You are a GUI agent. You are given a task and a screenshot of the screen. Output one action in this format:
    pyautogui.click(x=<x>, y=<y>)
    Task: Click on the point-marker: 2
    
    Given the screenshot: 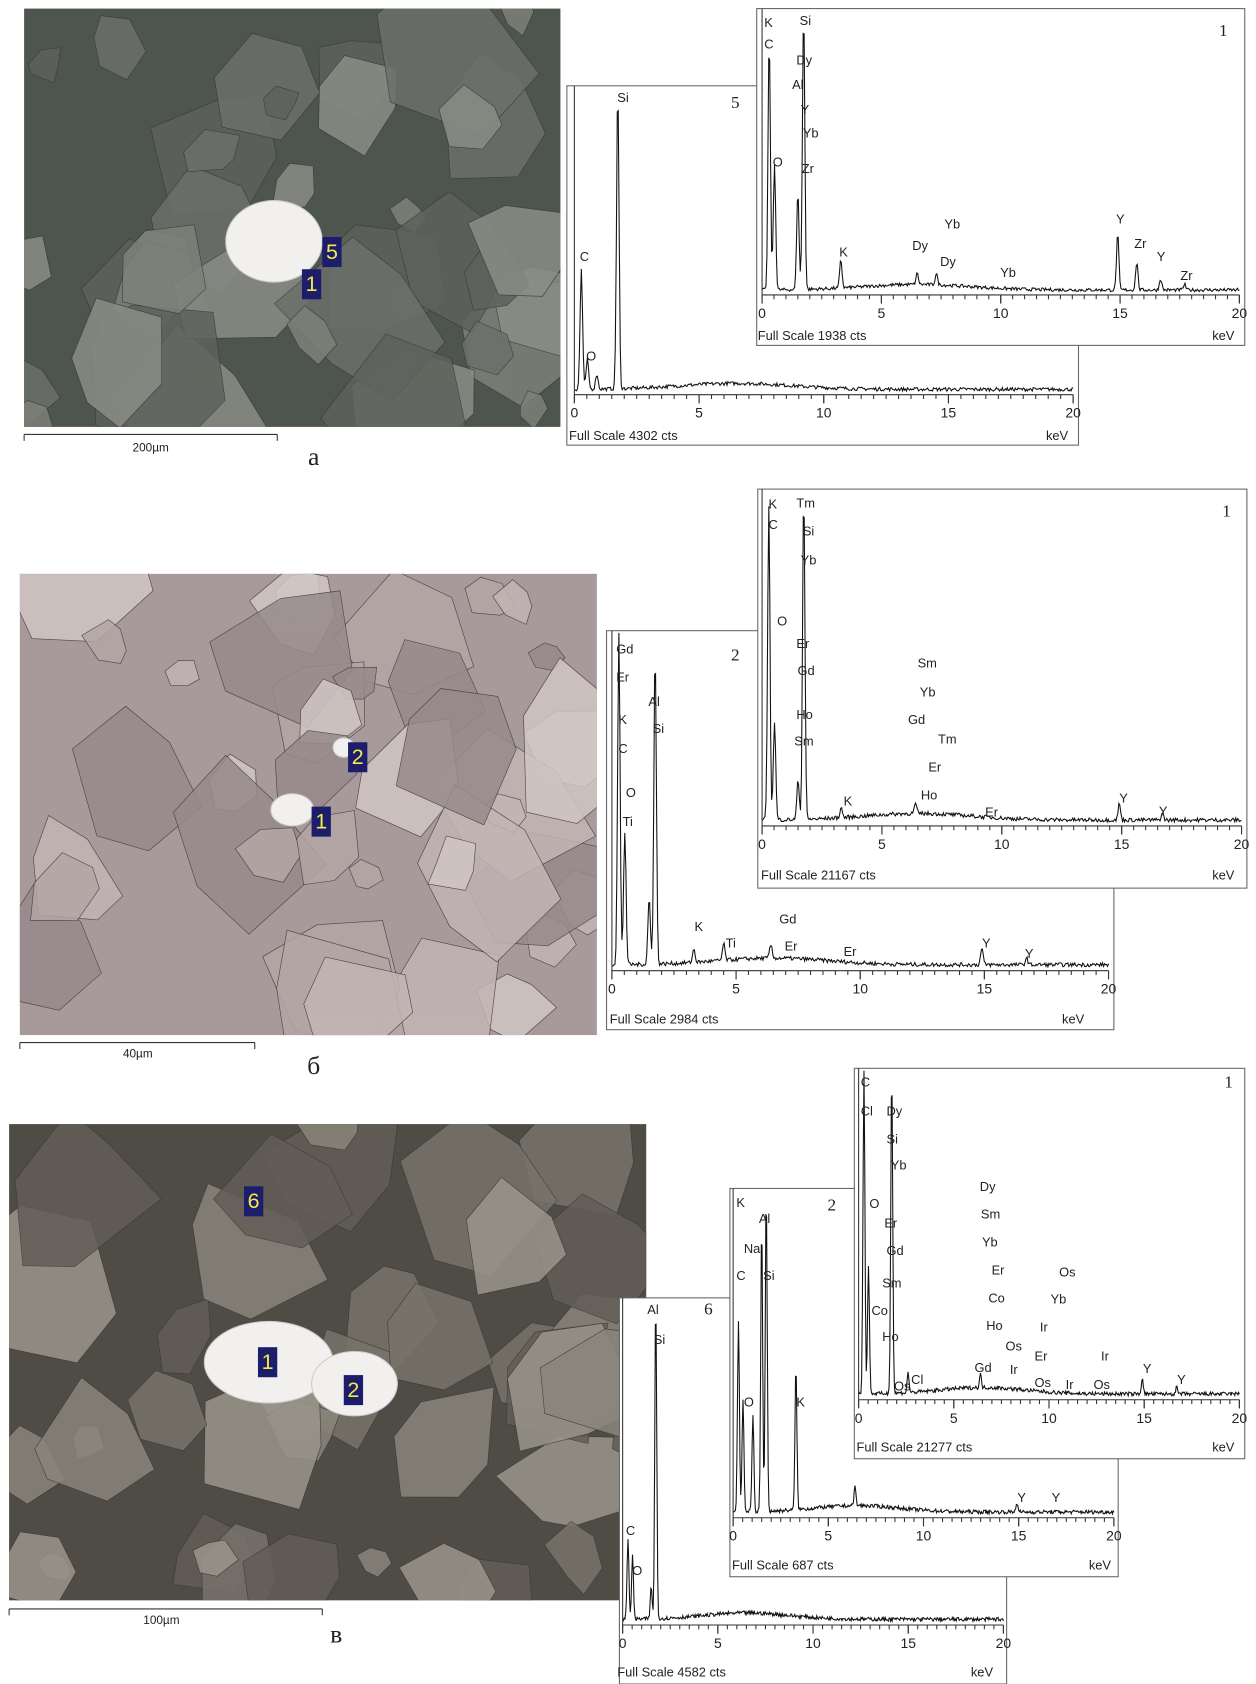 What is the action you would take?
    pyautogui.click(x=353, y=1390)
    